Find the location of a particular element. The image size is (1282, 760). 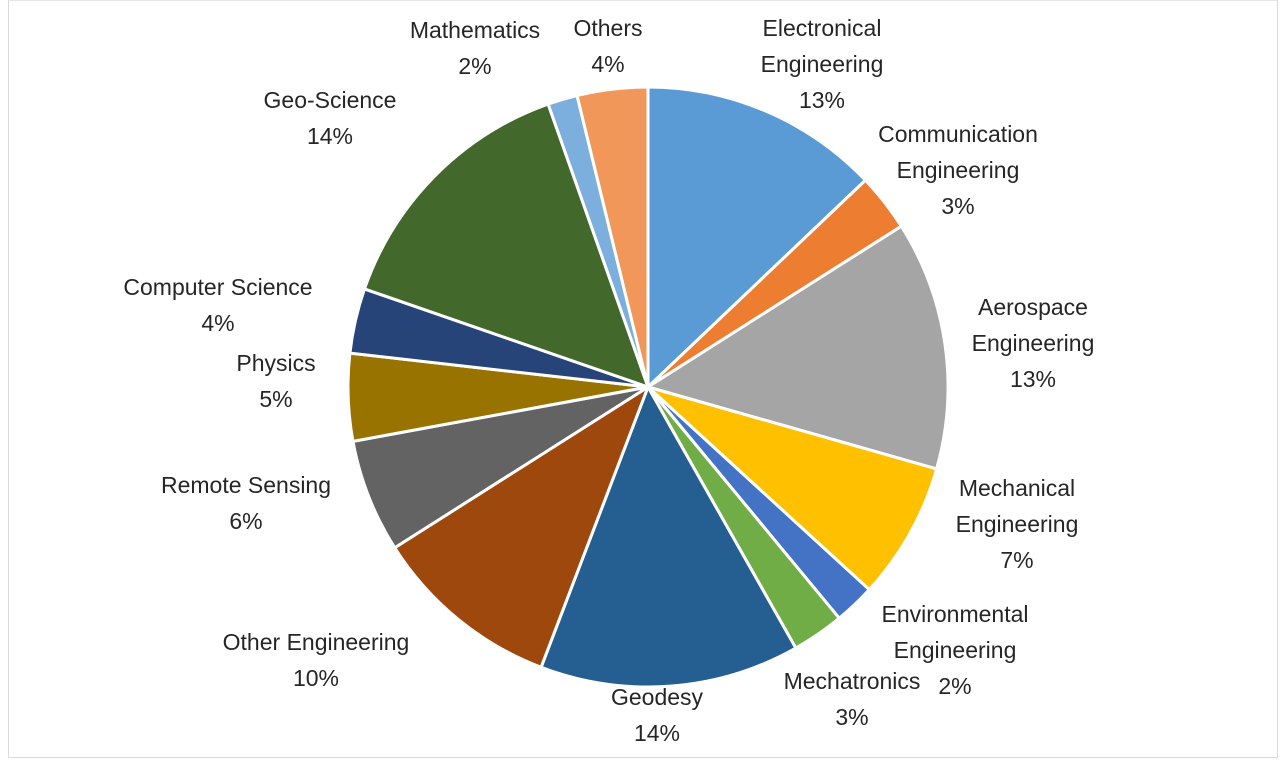

pie-slice-mechanical-engineering is located at coordinates (792, 488).